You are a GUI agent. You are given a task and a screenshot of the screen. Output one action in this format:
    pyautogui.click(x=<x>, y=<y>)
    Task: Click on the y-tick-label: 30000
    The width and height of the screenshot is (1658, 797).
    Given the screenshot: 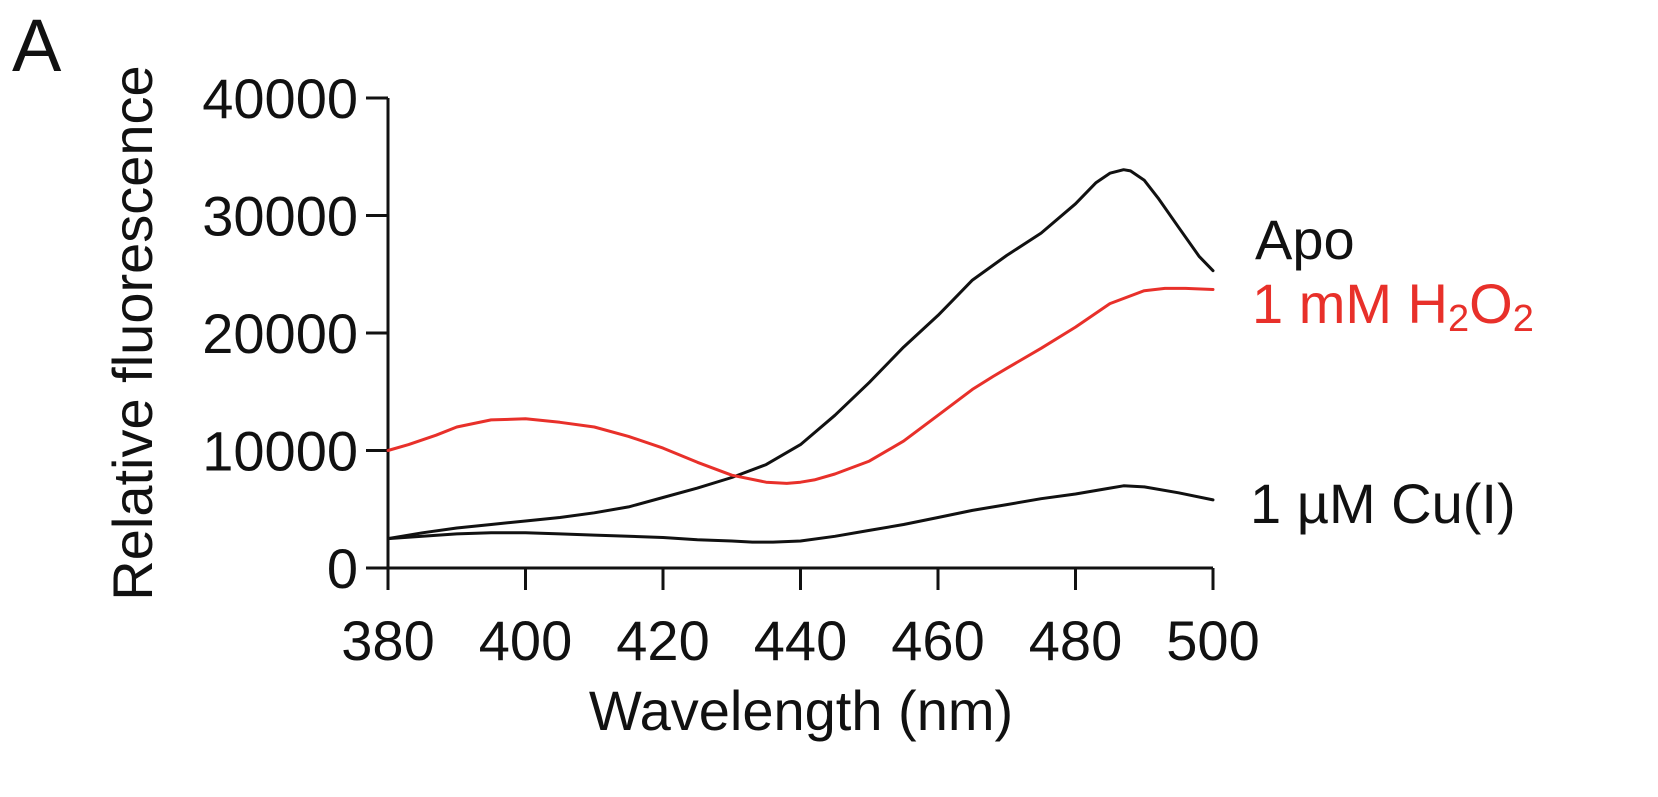 What is the action you would take?
    pyautogui.click(x=280, y=216)
    